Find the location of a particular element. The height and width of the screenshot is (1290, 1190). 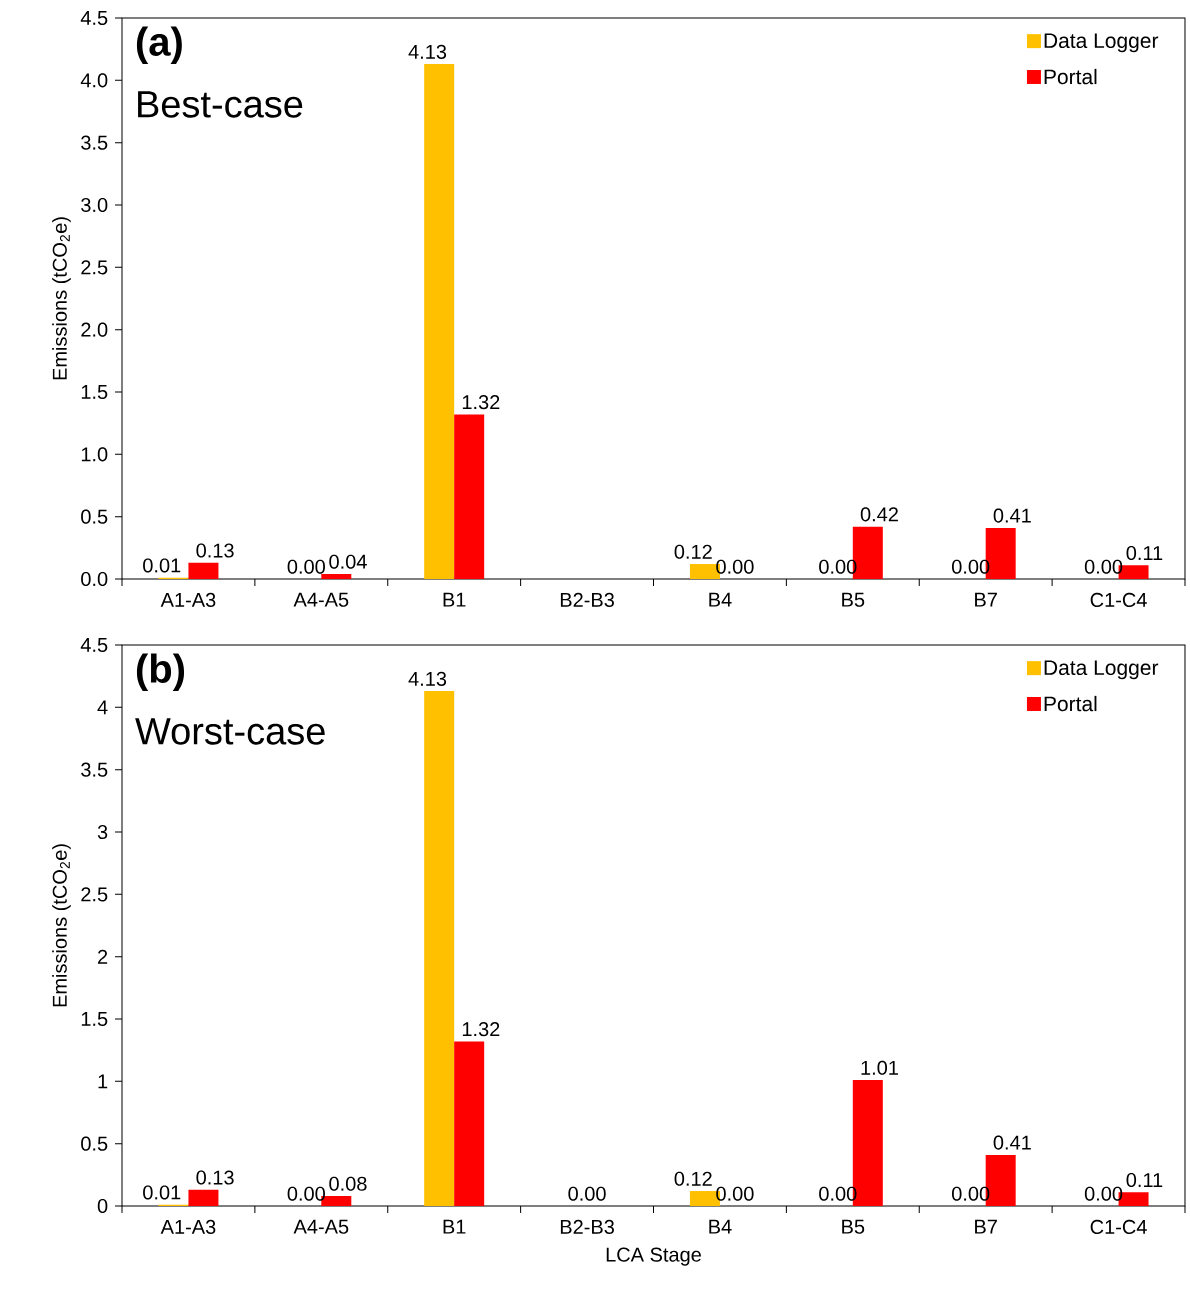

x-axis-title: LCA Stage is located at coordinates (653, 1256).